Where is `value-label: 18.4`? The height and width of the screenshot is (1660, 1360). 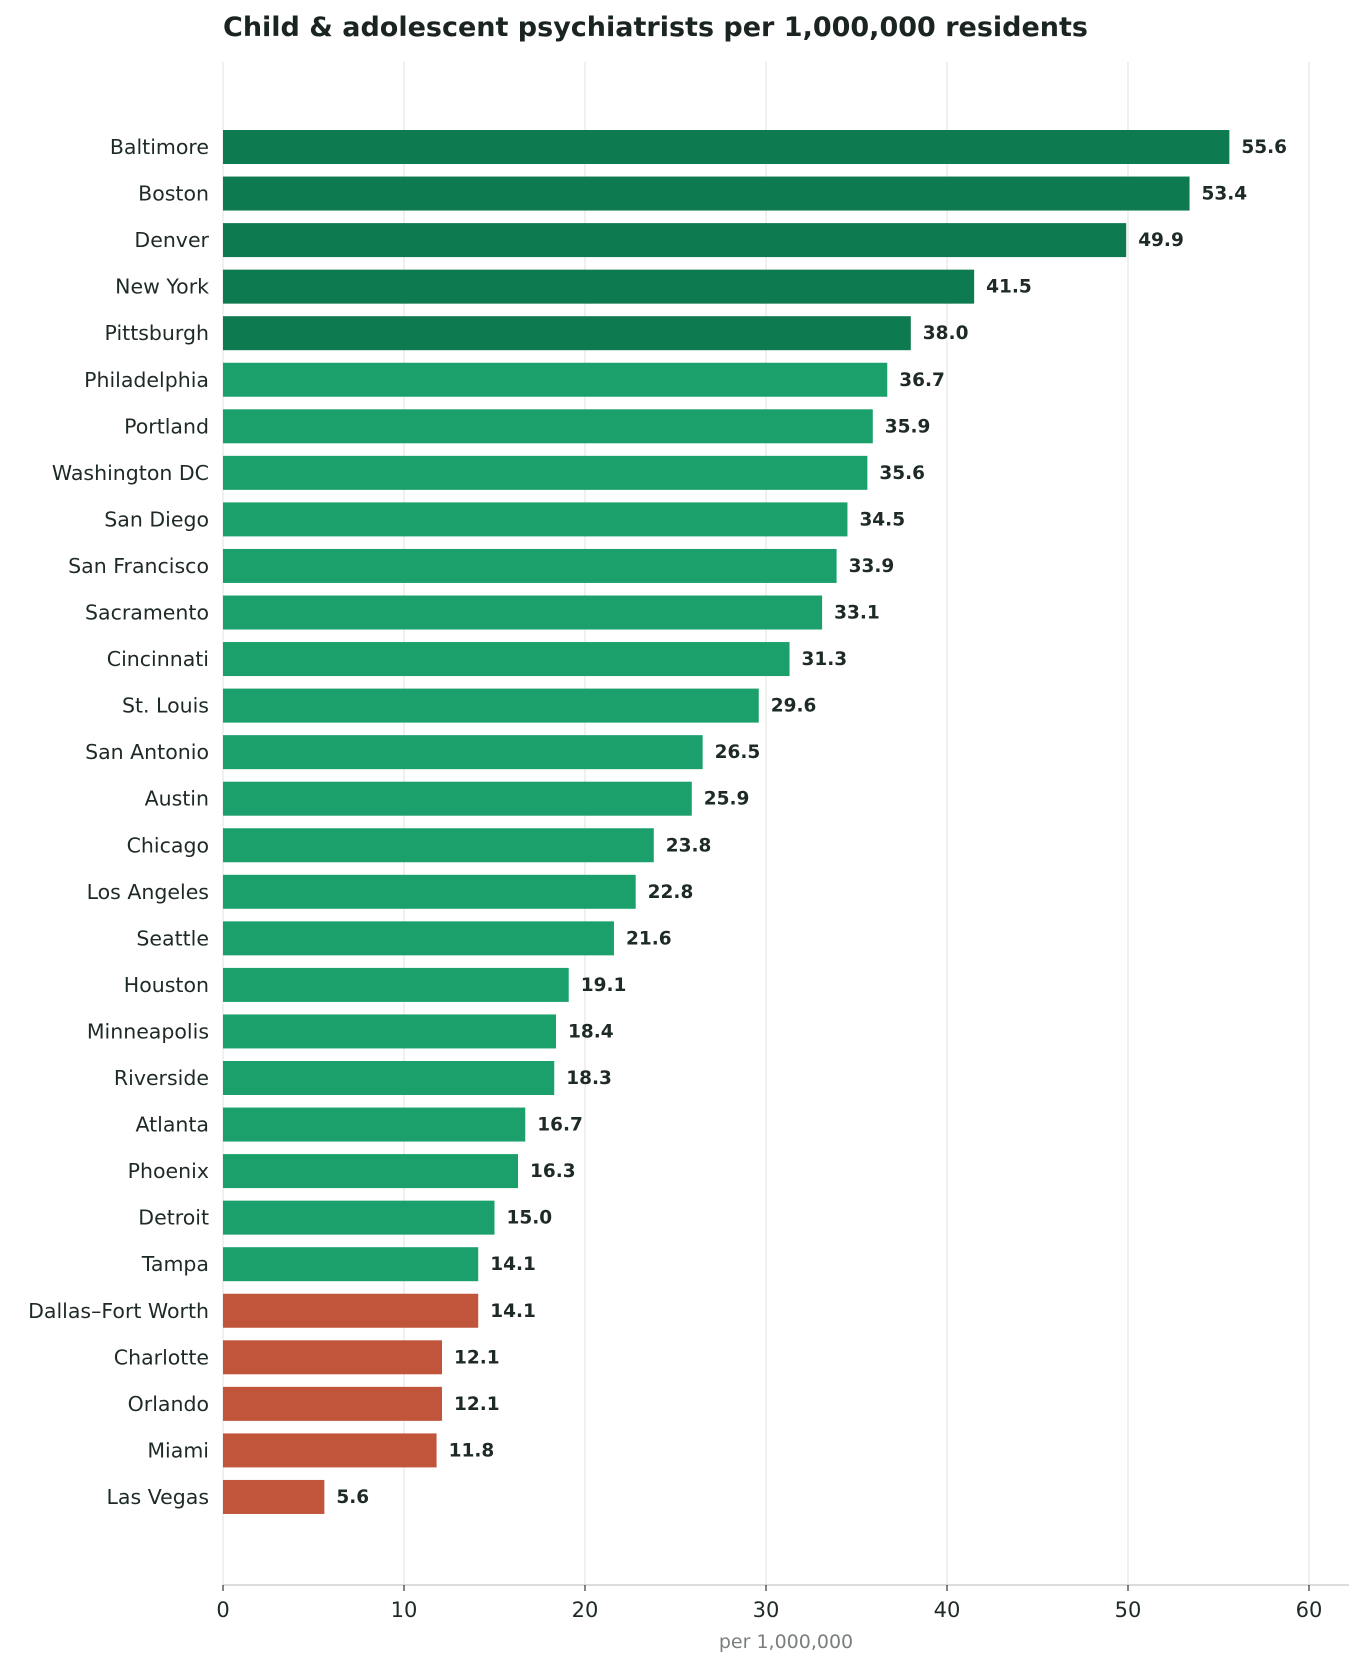
value-label: 18.4 is located at coordinates (591, 1031).